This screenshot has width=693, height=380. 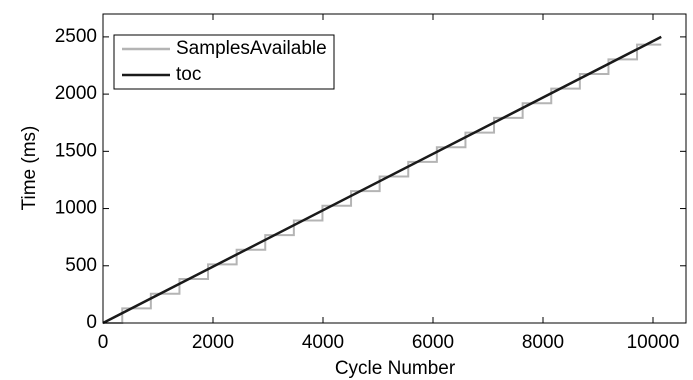 I want to click on x-tick-label: 8000, so click(x=543, y=342).